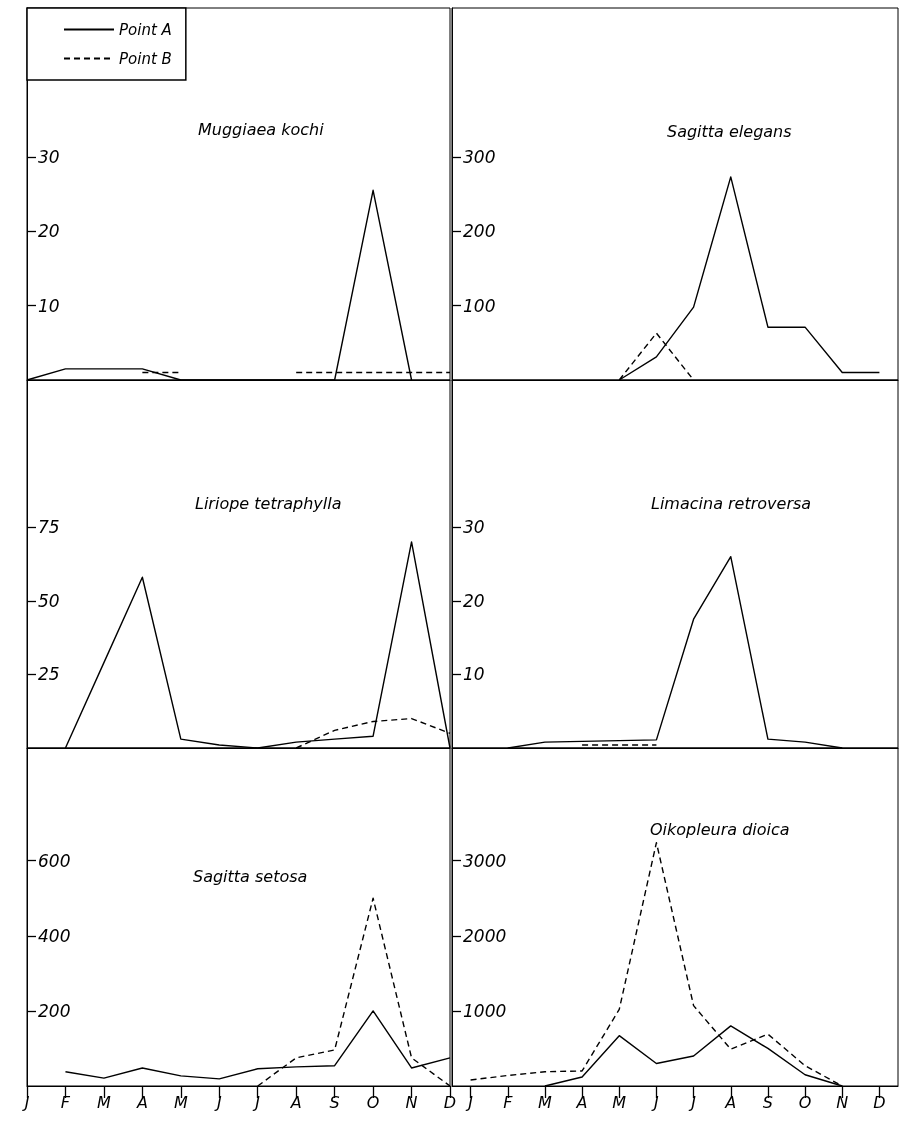 The image size is (900, 1124). What do you see at coordinates (729, 131) in the screenshot?
I see `text: Sagitta elegans` at bounding box center [729, 131].